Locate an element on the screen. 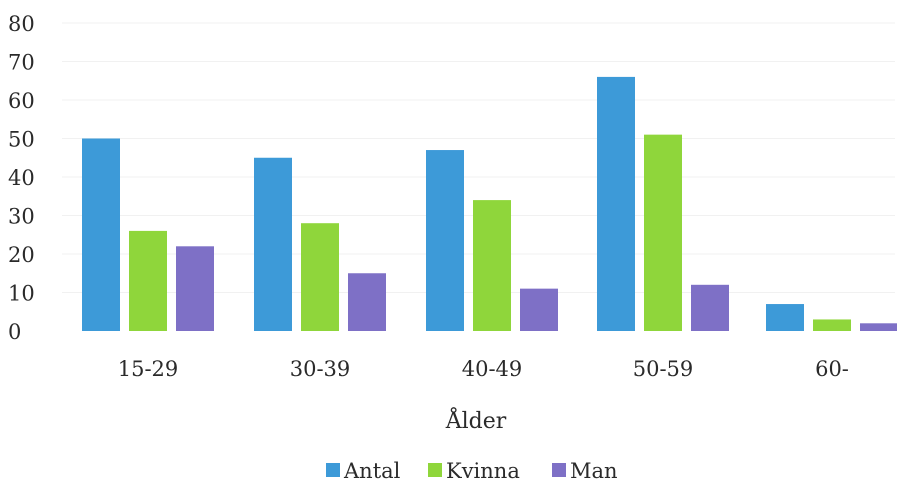  x-tick-label: 30-39 is located at coordinates (320, 369).